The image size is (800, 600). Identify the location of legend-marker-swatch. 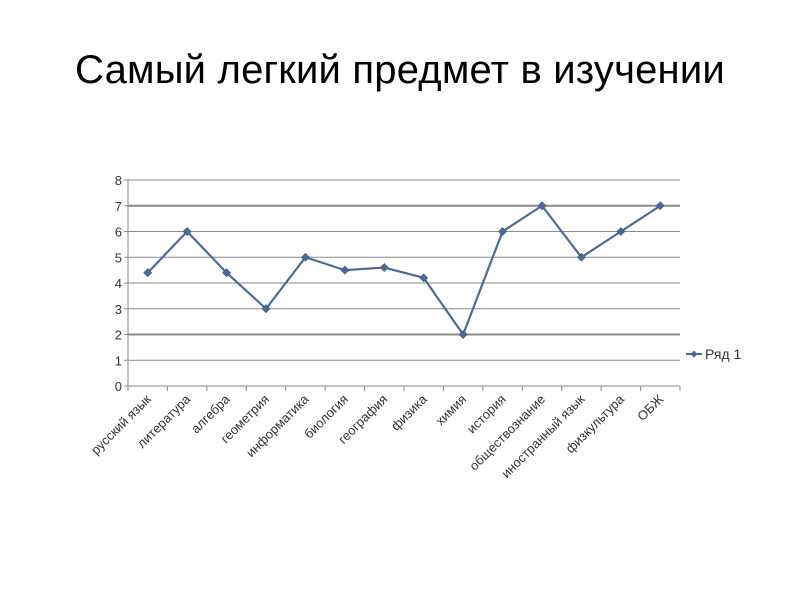
(694, 354).